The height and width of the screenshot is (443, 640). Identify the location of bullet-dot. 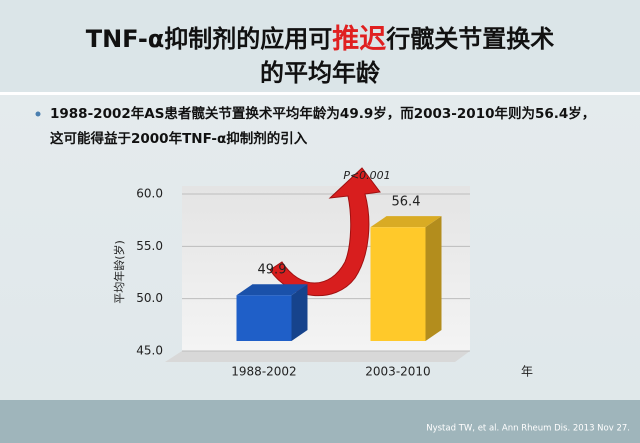
(38, 114).